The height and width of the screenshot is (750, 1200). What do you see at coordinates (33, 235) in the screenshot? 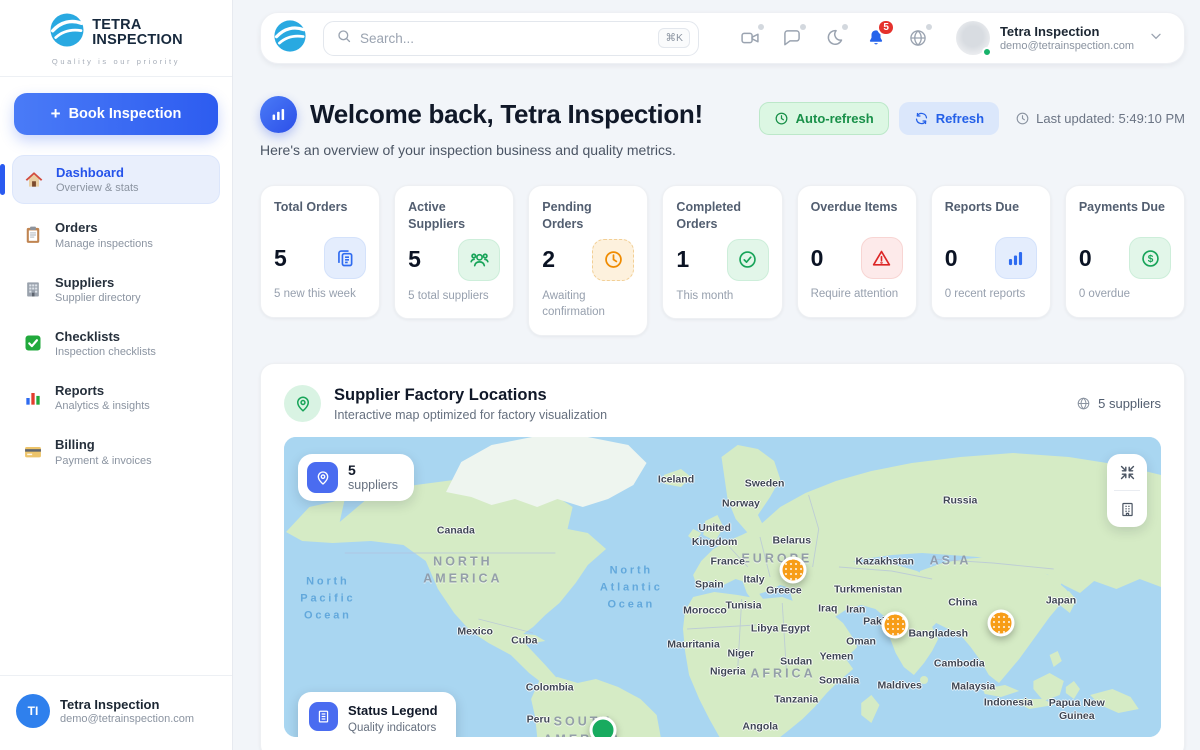
I see `clipboard-icon` at bounding box center [33, 235].